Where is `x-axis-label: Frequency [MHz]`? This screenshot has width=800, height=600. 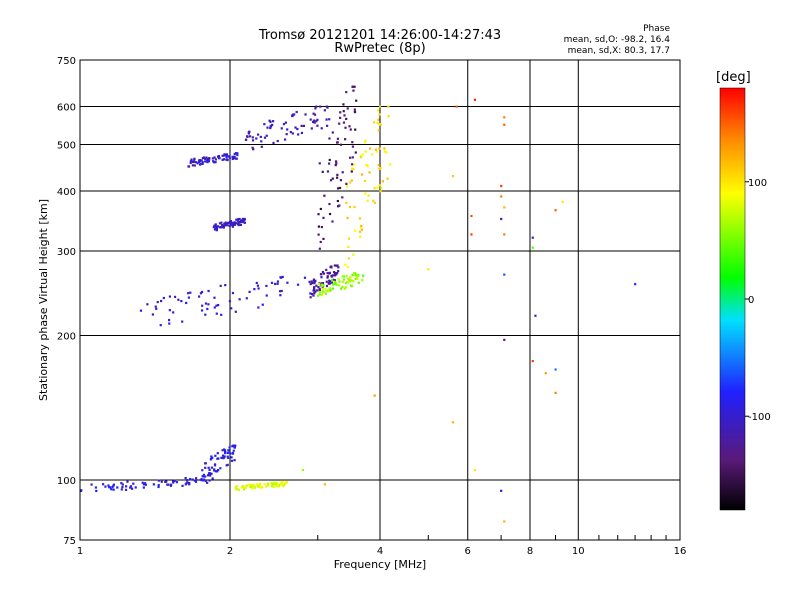 x-axis-label: Frequency [MHz] is located at coordinates (380, 564).